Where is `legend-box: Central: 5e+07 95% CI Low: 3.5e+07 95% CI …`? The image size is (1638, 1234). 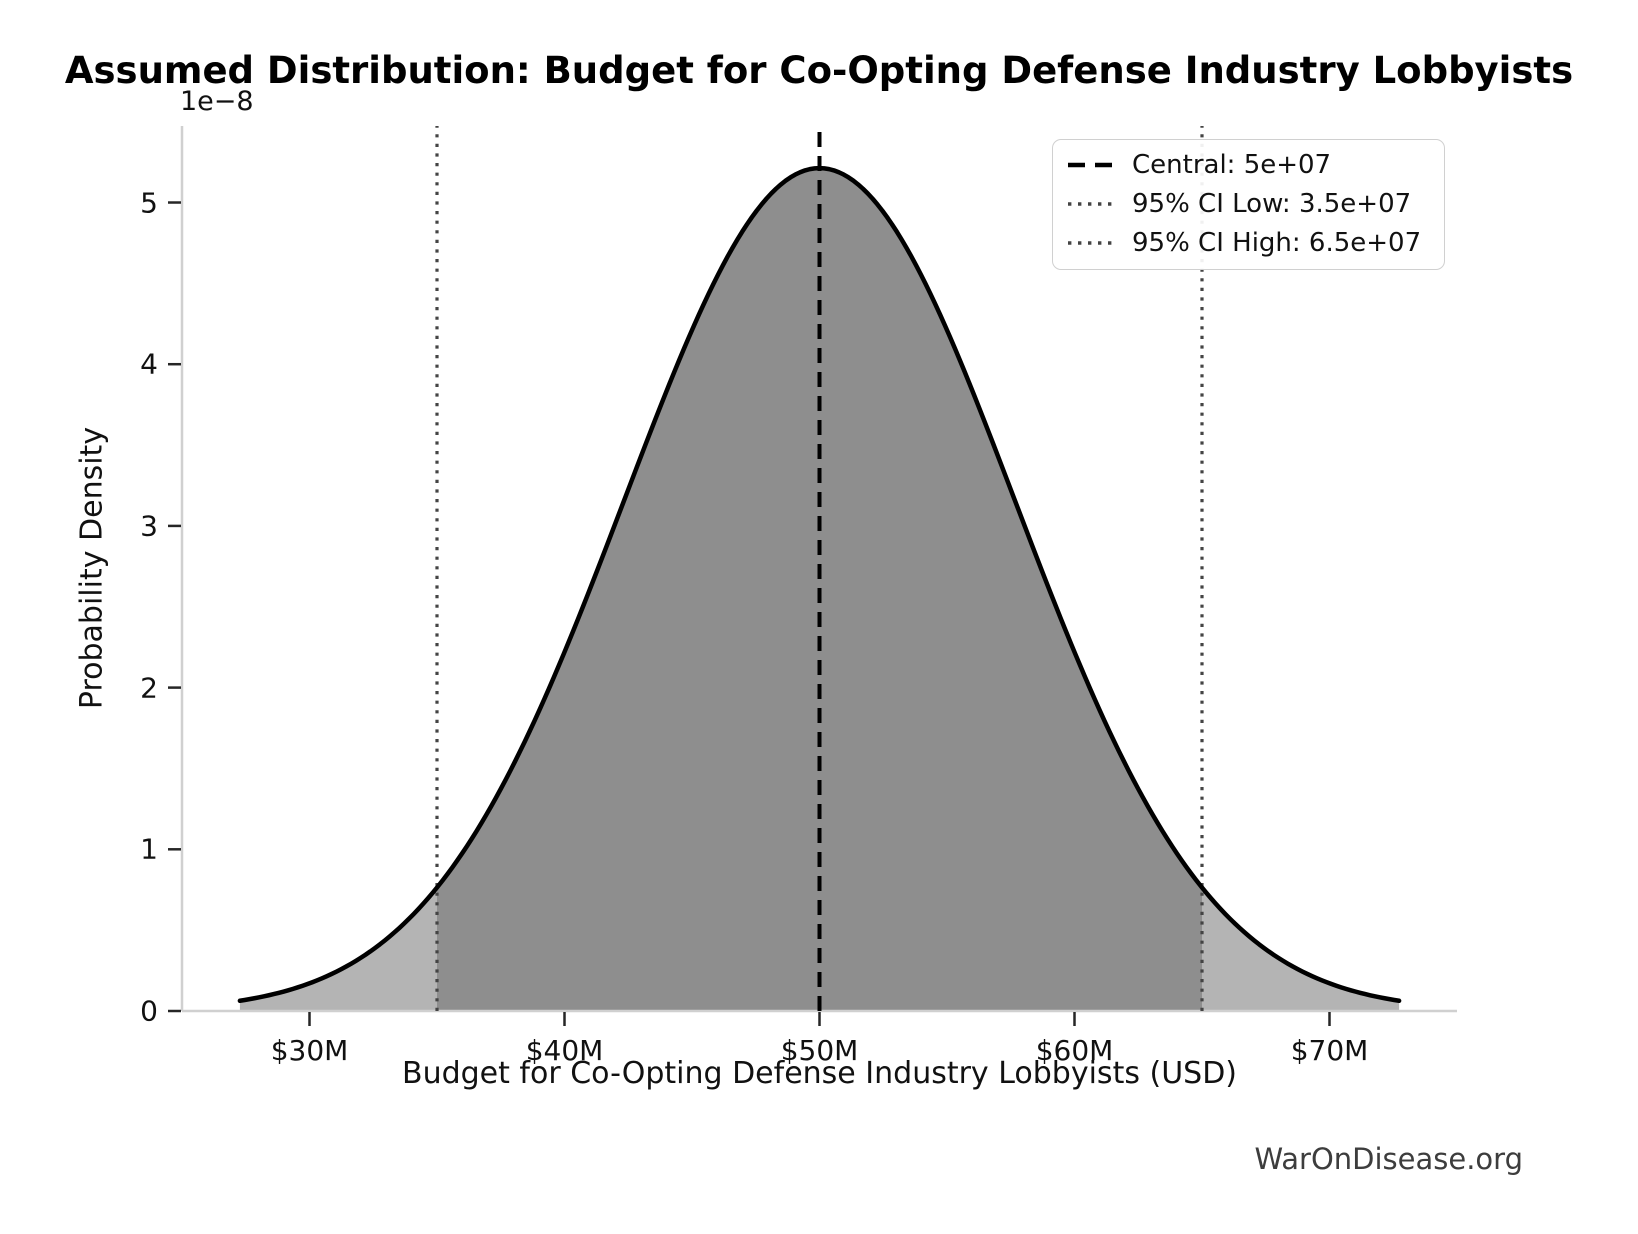 legend-box: Central: 5e+07 95% CI Low: 3.5e+07 95% CI … is located at coordinates (1248, 204).